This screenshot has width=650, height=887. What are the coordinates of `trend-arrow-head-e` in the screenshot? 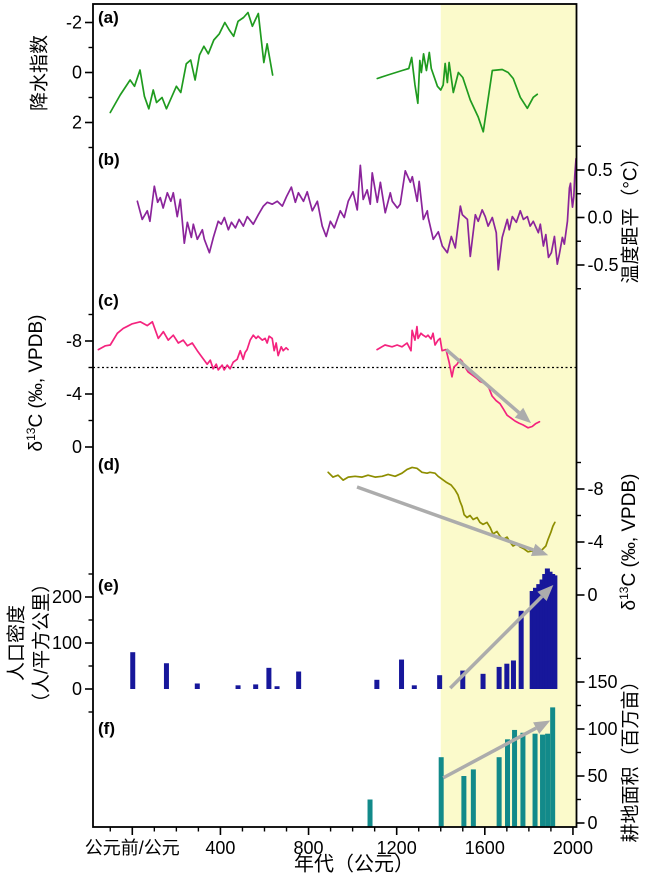 It's located at (545, 593).